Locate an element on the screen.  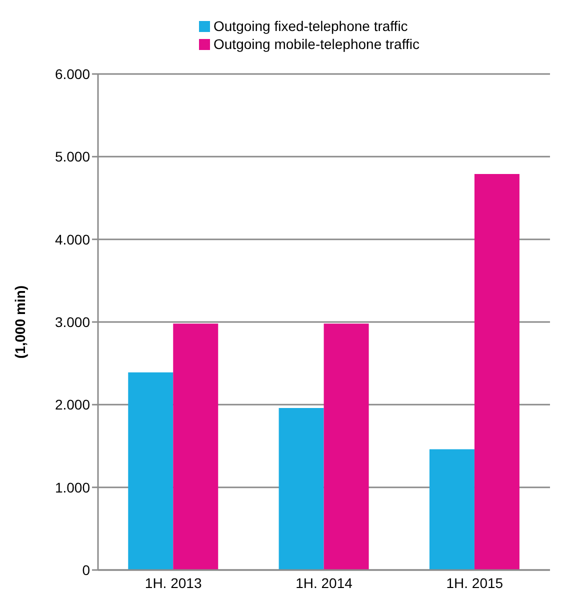
x-tick-label: 1H. 2014 is located at coordinates (324, 582).